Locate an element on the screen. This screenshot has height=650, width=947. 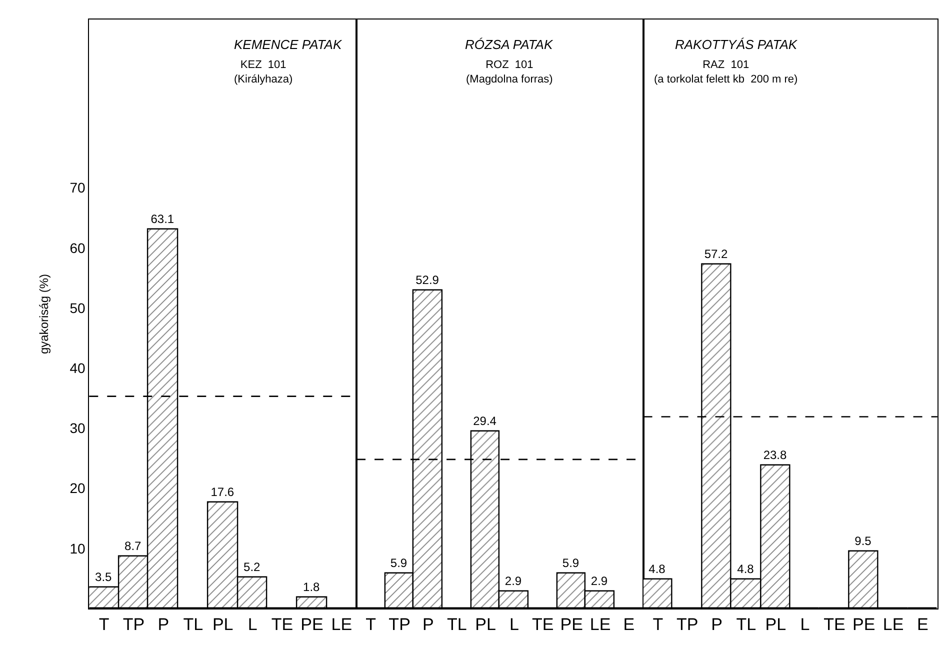
y-tick-label: 30 is located at coordinates (78, 428).